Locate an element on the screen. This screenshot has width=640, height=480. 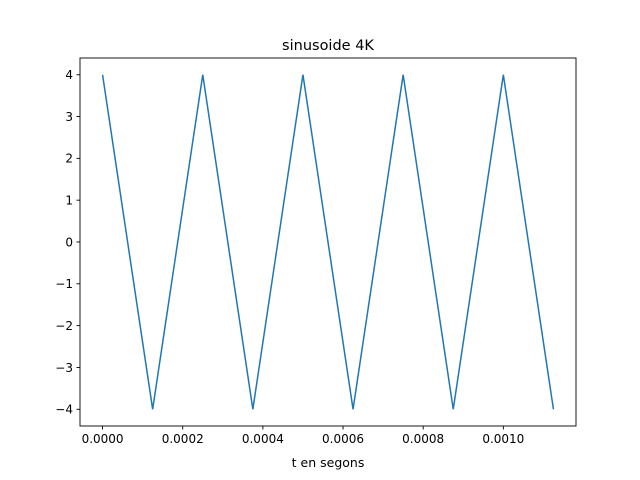
x-tick-label: 0.0010 is located at coordinates (503, 439).